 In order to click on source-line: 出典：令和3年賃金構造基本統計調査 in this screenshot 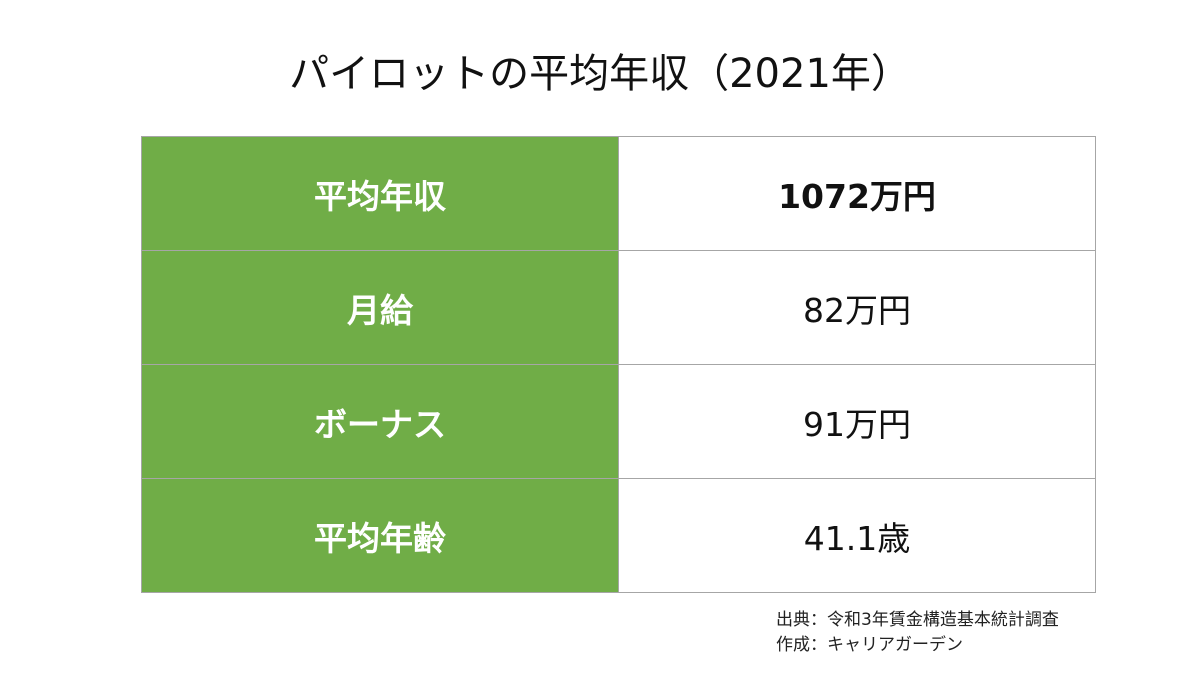, I will do `click(917, 620)`.